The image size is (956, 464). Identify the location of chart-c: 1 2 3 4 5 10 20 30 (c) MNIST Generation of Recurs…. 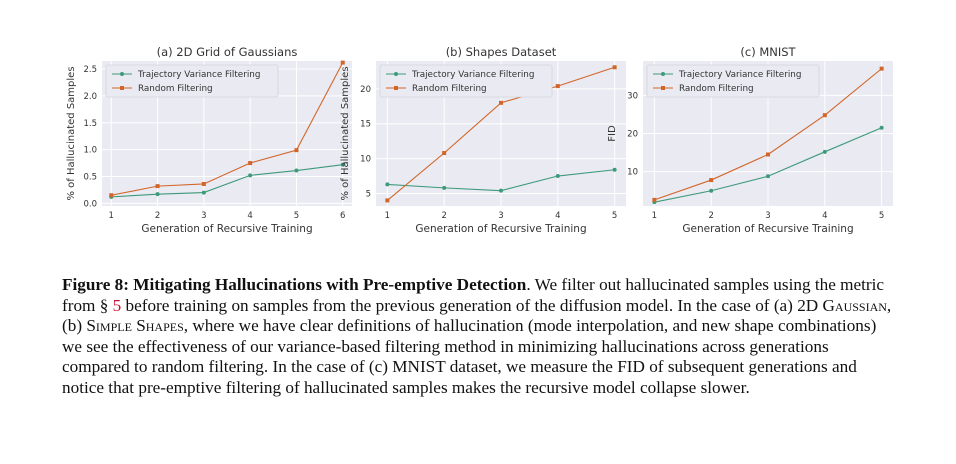
(750, 140).